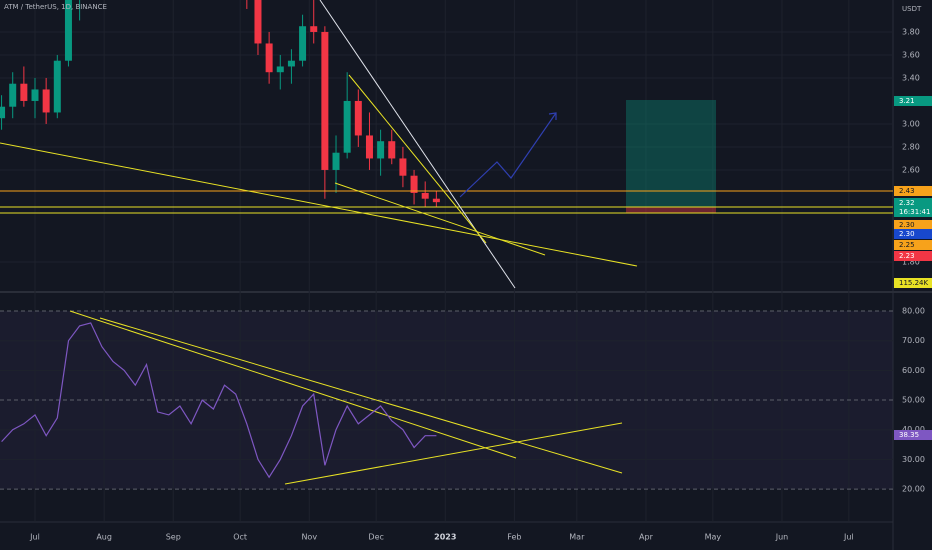 The height and width of the screenshot is (550, 932). What do you see at coordinates (911, 54) in the screenshot?
I see `y-tick-label: 3.60` at bounding box center [911, 54].